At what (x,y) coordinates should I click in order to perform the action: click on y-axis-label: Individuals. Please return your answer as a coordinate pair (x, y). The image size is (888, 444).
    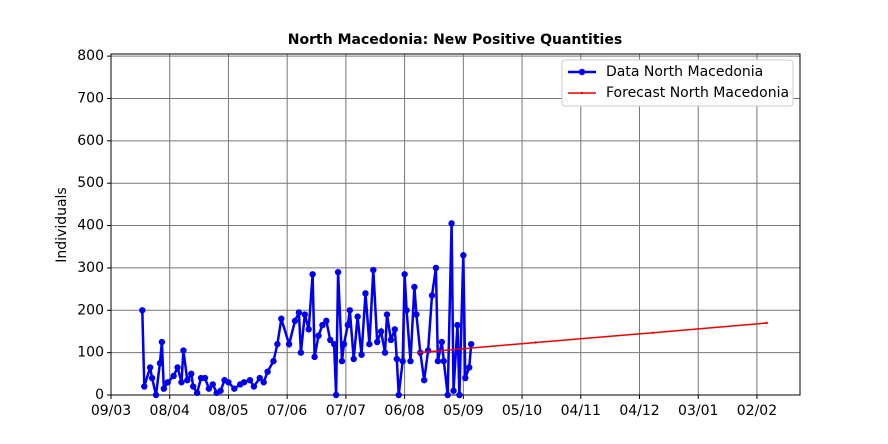
    Looking at the image, I should click on (62, 224).